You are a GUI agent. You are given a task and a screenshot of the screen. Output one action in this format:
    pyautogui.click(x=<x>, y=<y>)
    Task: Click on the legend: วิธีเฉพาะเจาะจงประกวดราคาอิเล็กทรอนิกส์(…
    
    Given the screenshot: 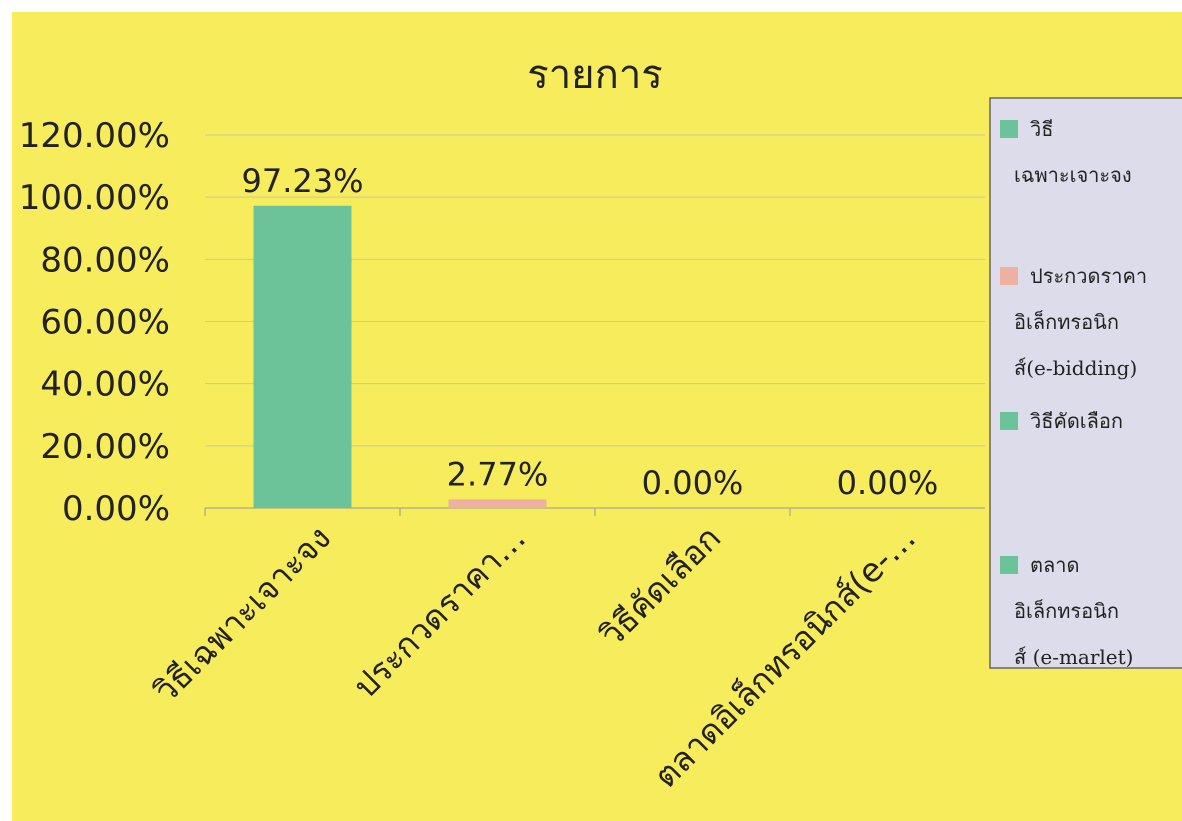 What is the action you would take?
    pyautogui.click(x=1085, y=383)
    